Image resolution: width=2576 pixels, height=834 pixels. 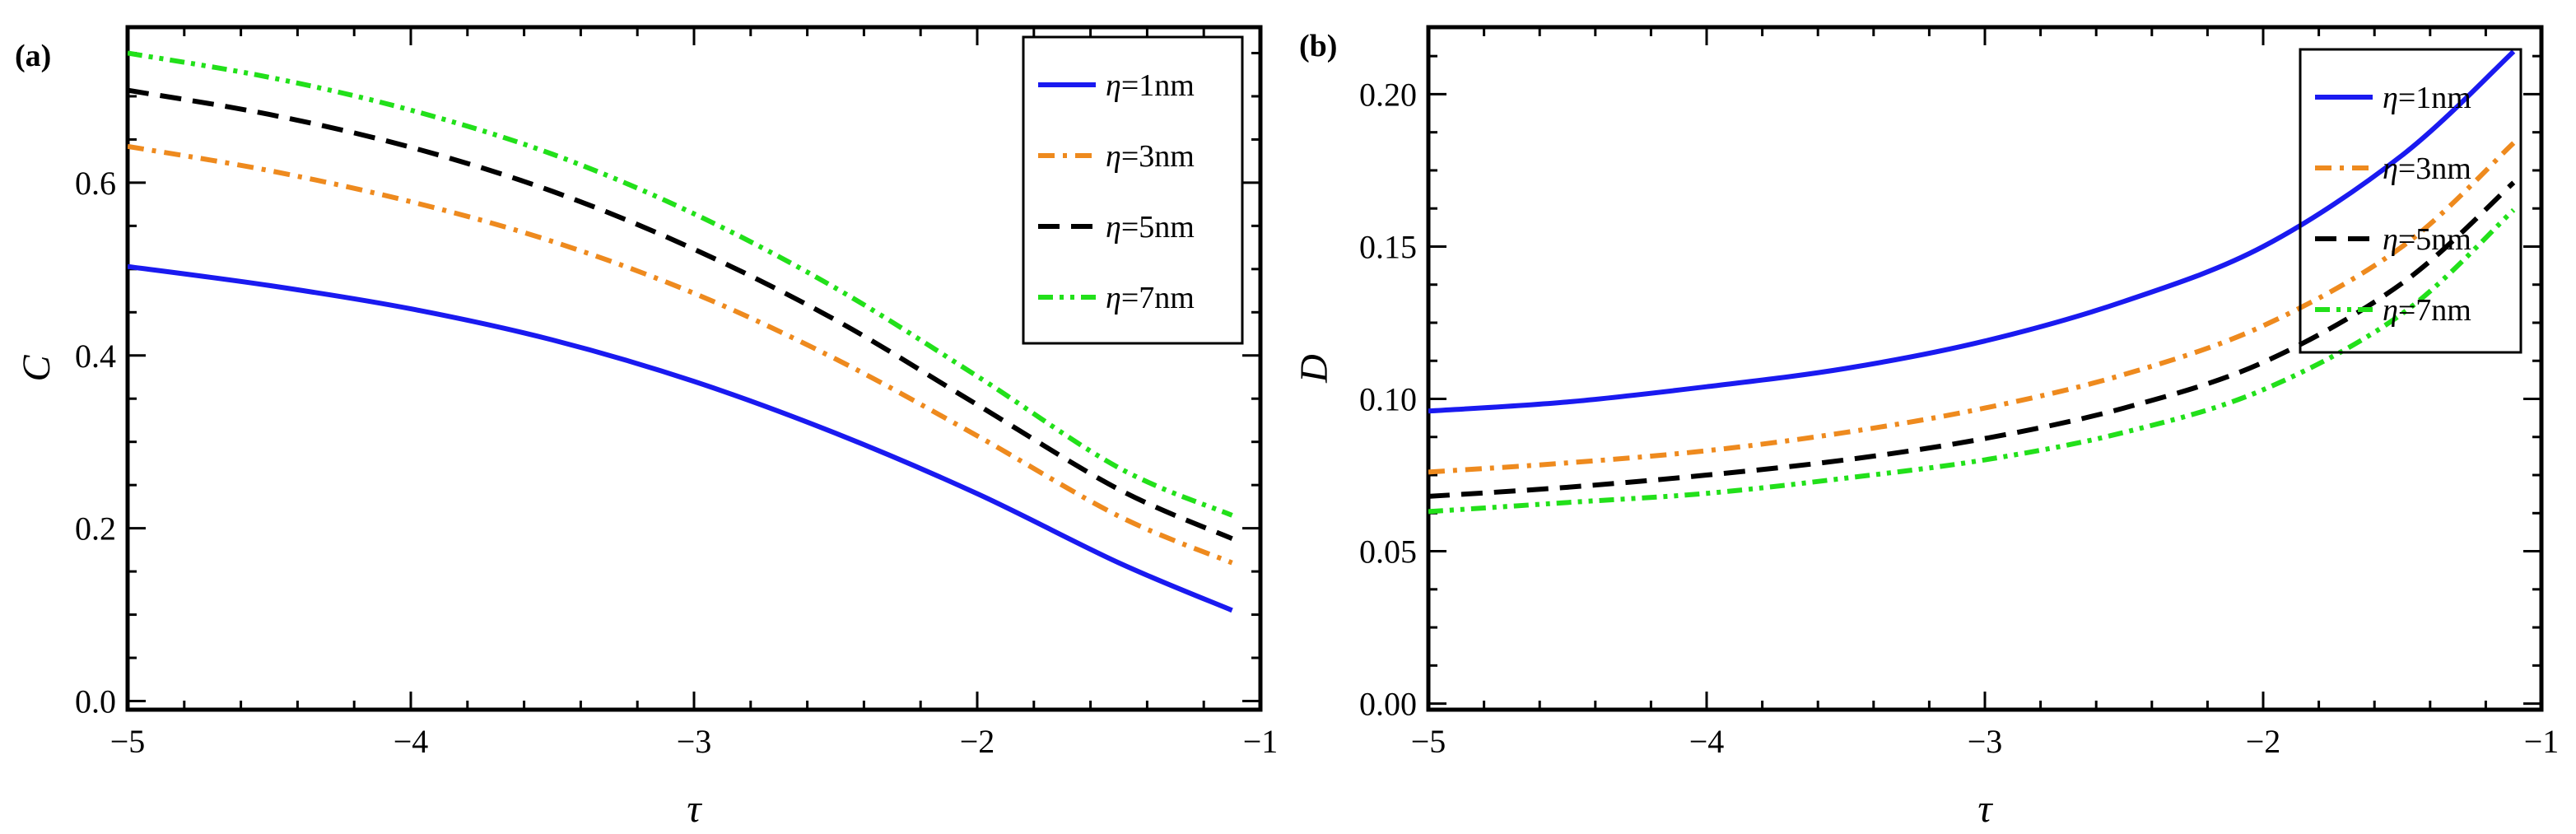 I want to click on y-tick-label: 0.2, so click(x=95, y=528).